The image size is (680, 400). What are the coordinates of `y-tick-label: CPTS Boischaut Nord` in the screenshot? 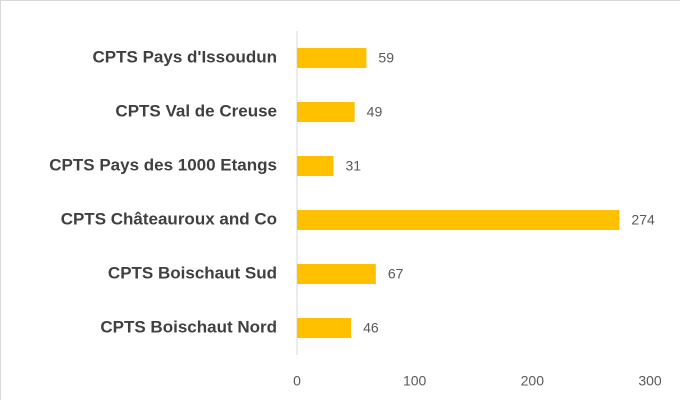 It's located at (188, 326).